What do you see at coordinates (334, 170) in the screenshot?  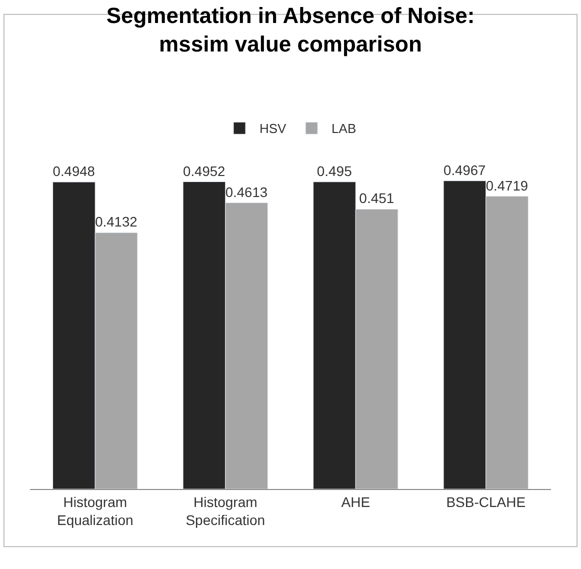 I see `data-label: 0.495` at bounding box center [334, 170].